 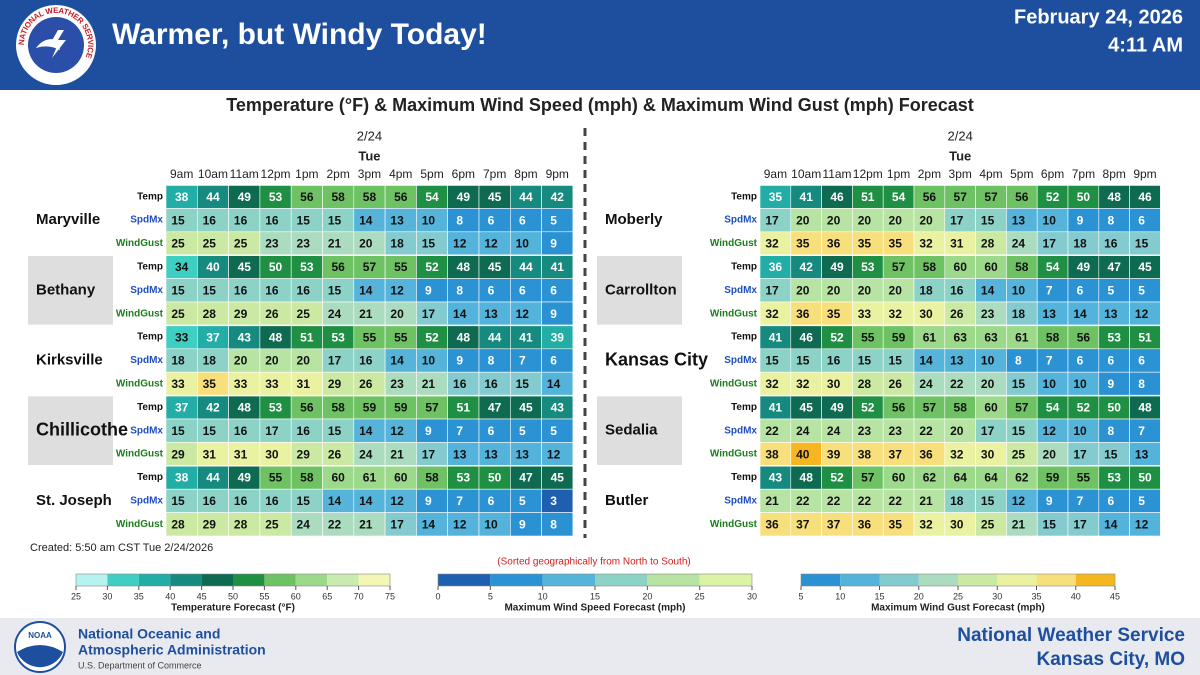 I want to click on cell-value: 56, so click(x=1022, y=197).